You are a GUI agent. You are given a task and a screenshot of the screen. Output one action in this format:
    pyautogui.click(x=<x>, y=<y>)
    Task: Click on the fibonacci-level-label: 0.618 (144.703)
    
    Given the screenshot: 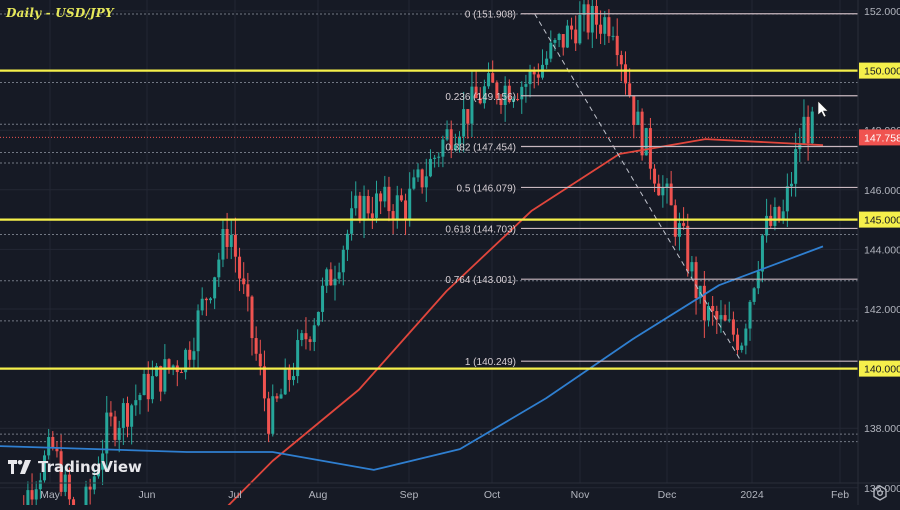 What is the action you would take?
    pyautogui.click(x=480, y=229)
    